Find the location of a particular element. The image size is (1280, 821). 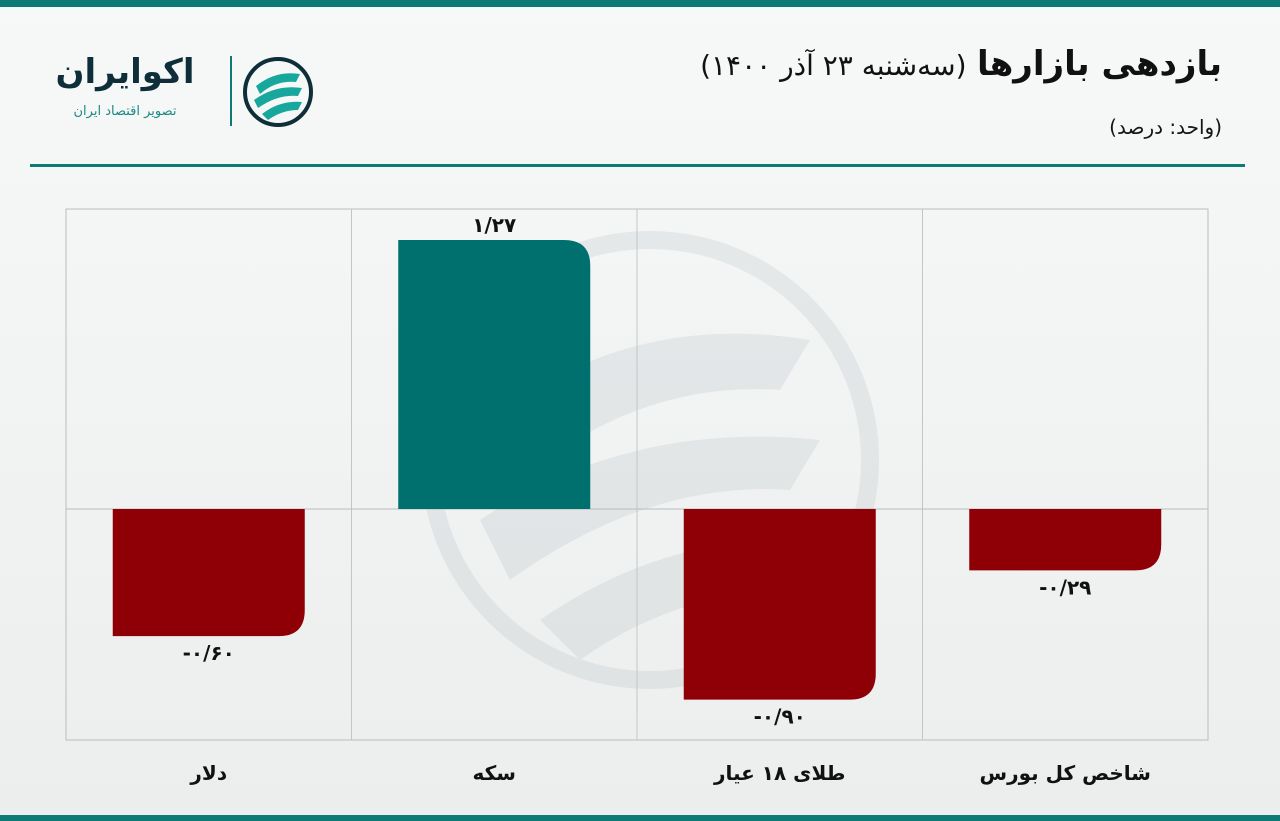

top-accent-bar is located at coordinates (640, 3).